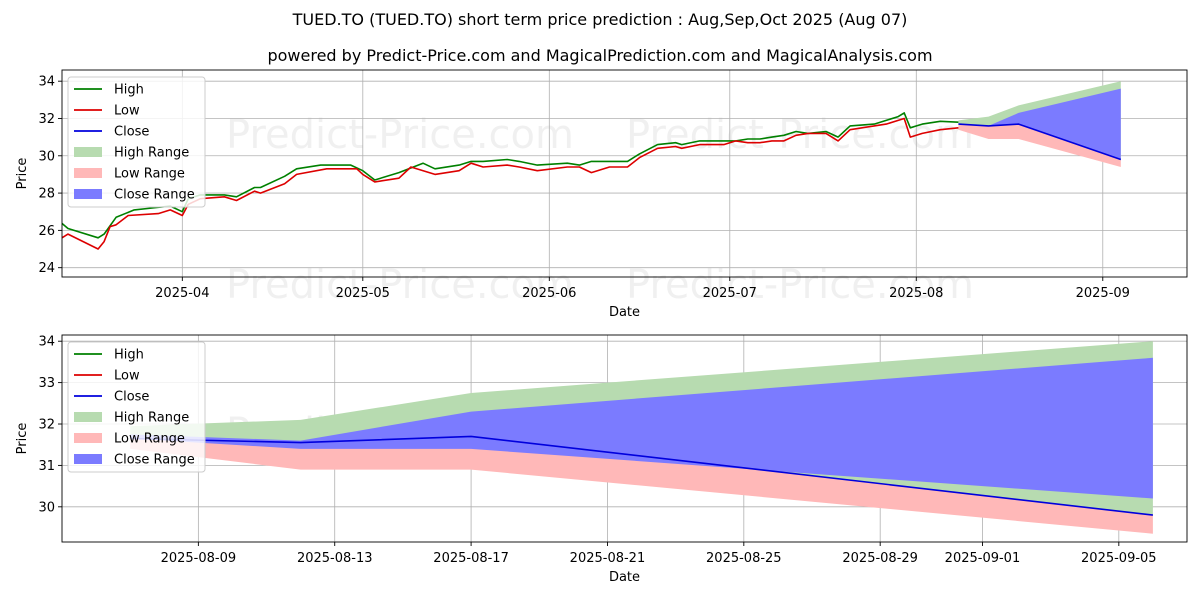  I want to click on x-tick-label: 2025-09, so click(1103, 293).